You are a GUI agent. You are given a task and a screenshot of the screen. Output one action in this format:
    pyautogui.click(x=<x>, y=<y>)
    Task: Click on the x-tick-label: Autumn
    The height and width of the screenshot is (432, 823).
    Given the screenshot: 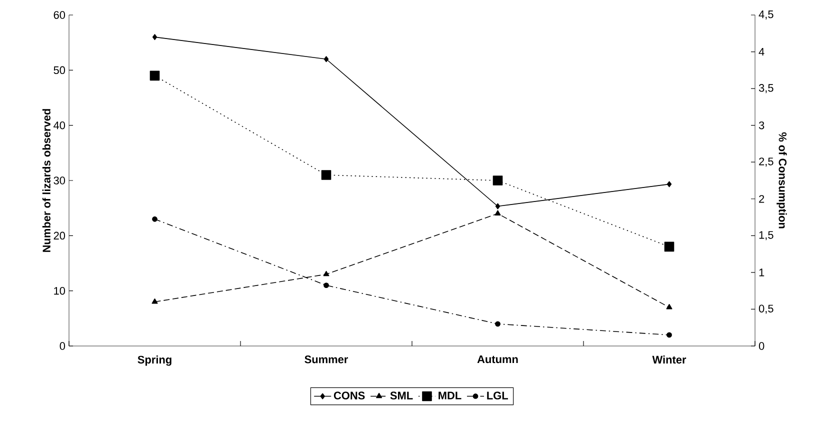 What is the action you would take?
    pyautogui.click(x=497, y=360)
    